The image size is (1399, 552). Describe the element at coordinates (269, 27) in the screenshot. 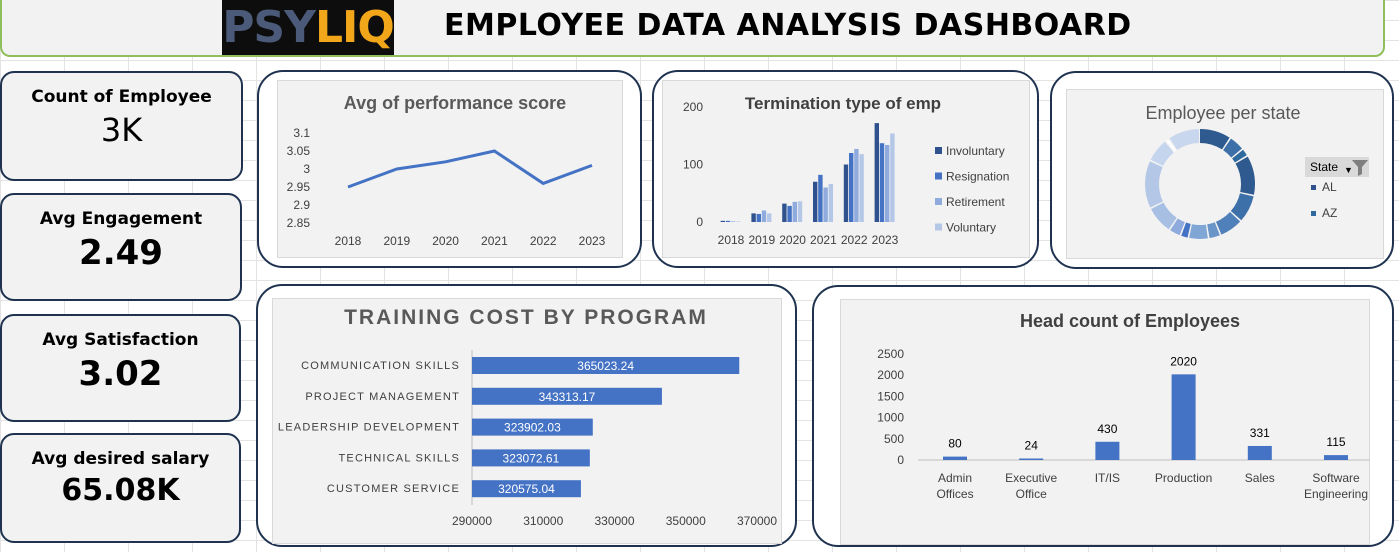

I see `logo-text-left: PSY` at that location.